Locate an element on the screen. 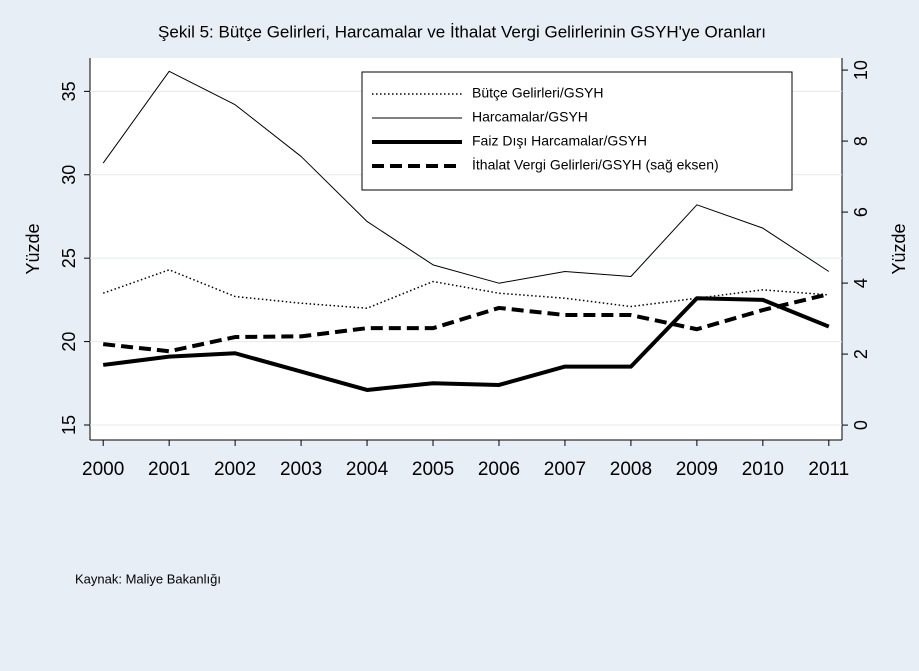 This screenshot has width=919, height=671. x-tick-label: 2004 is located at coordinates (367, 469).